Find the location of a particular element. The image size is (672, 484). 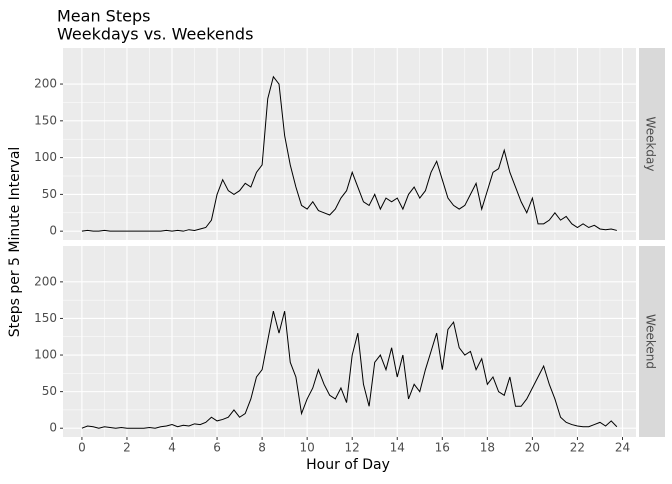

chart-title: Mean Steps is located at coordinates (103, 16).